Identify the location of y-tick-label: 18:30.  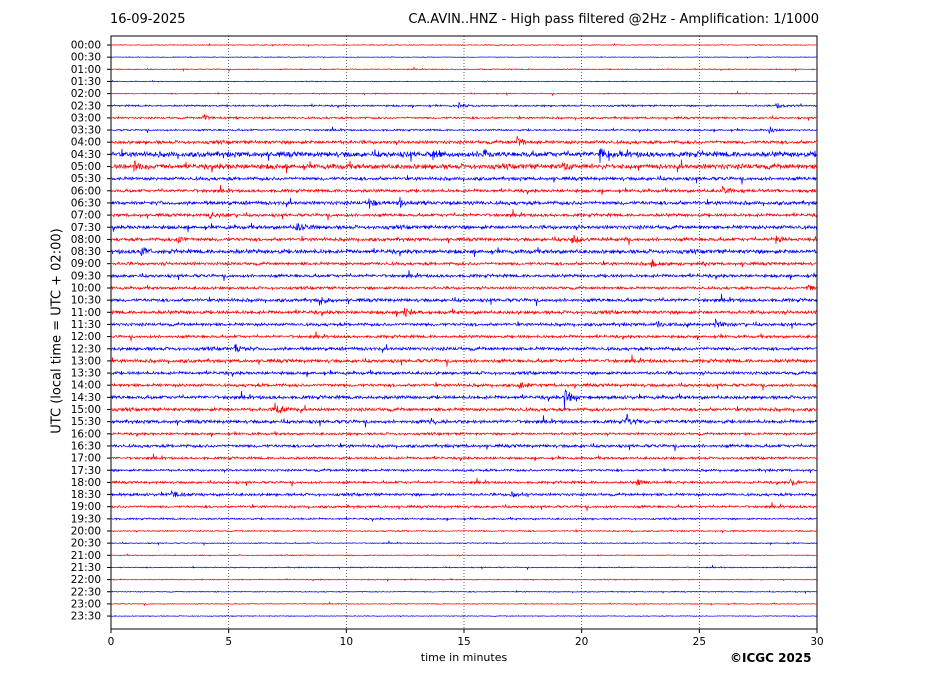
(86, 495).